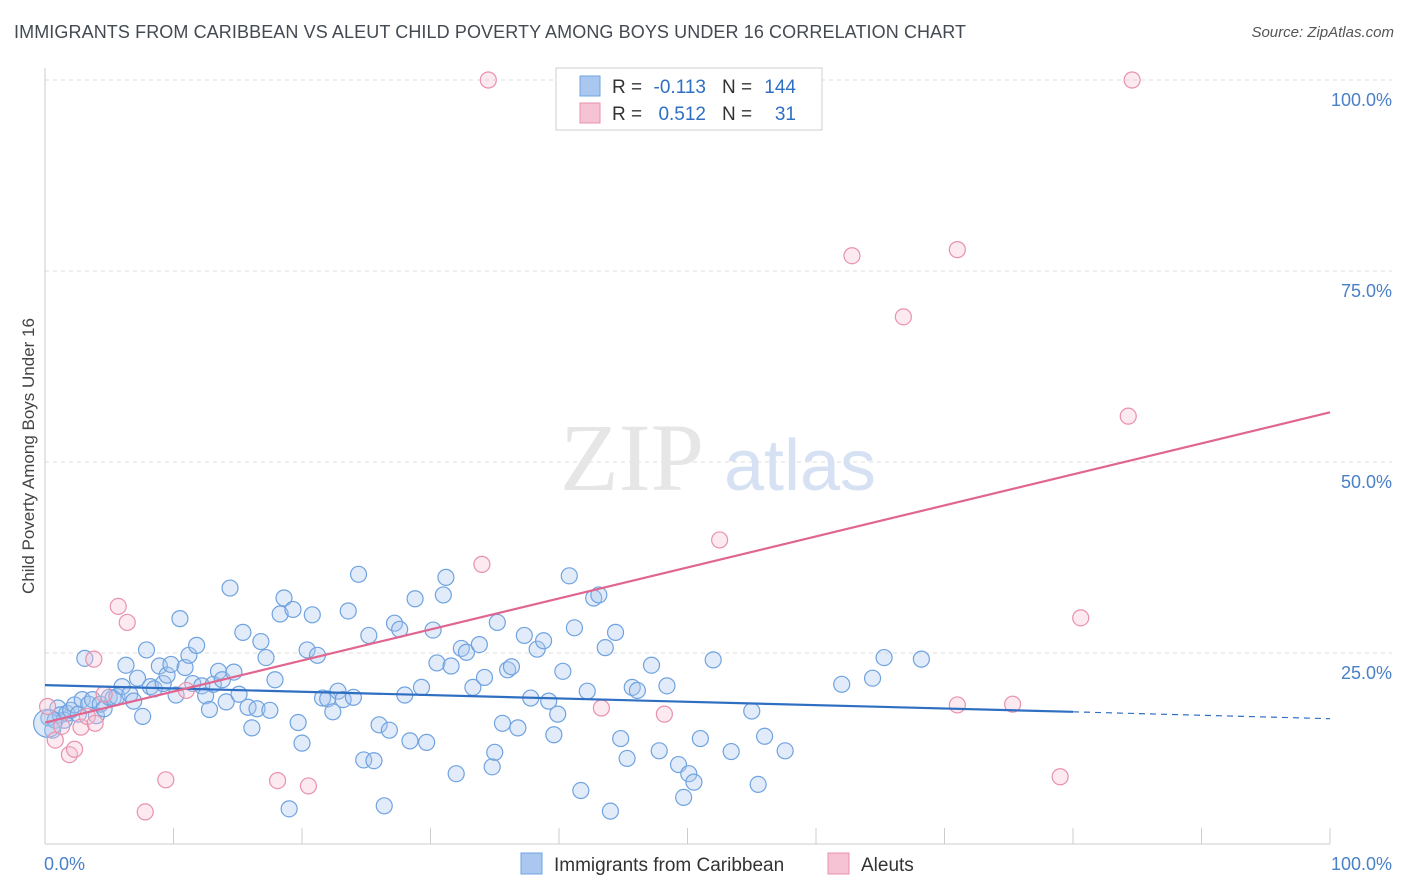 This screenshot has height=892, width=1406. I want to click on legend-r-value-1: -0.113, so click(680, 87).